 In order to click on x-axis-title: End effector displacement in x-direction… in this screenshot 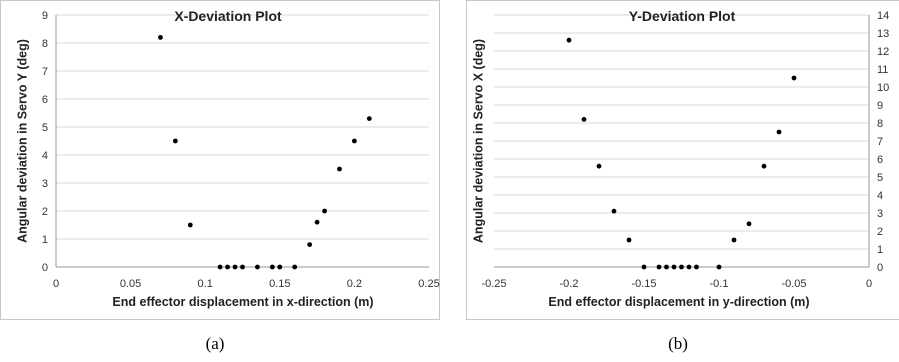, I will do `click(242, 302)`.